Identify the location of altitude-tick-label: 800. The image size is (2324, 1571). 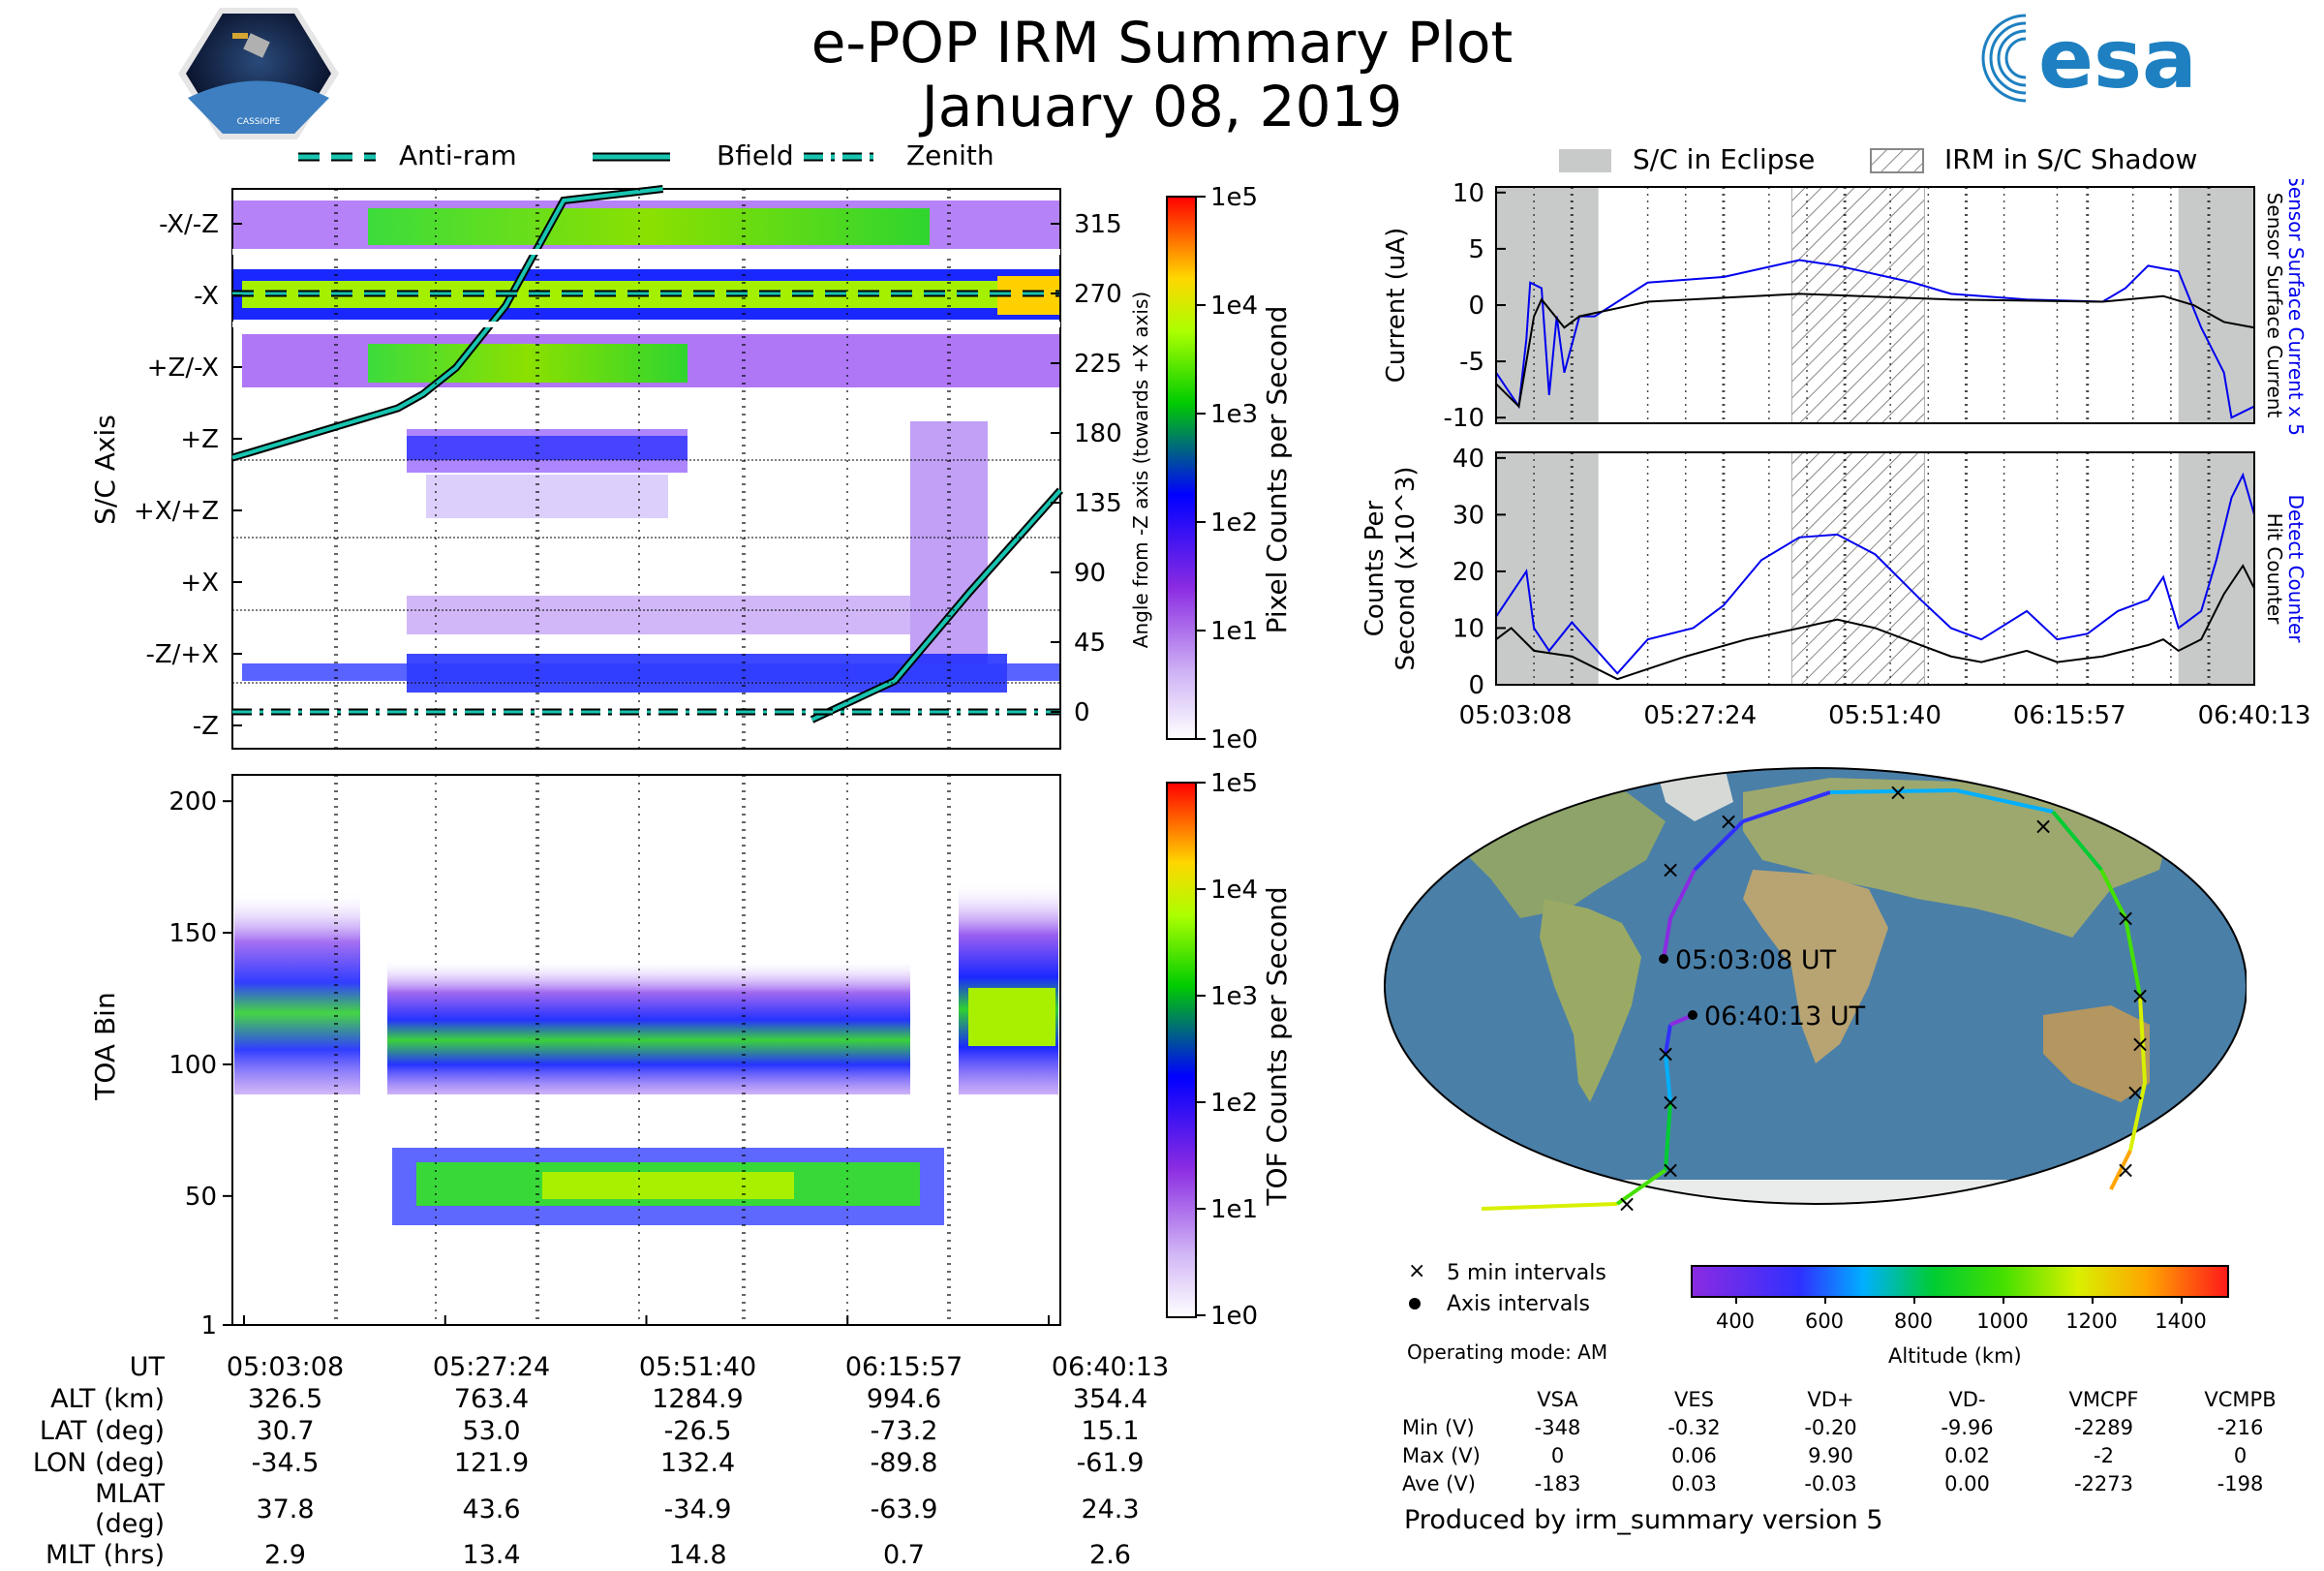
(1913, 1321).